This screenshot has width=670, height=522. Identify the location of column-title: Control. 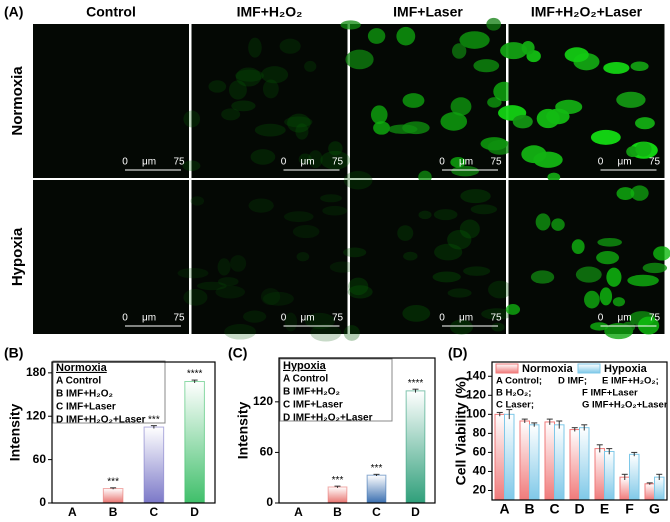
(111, 12).